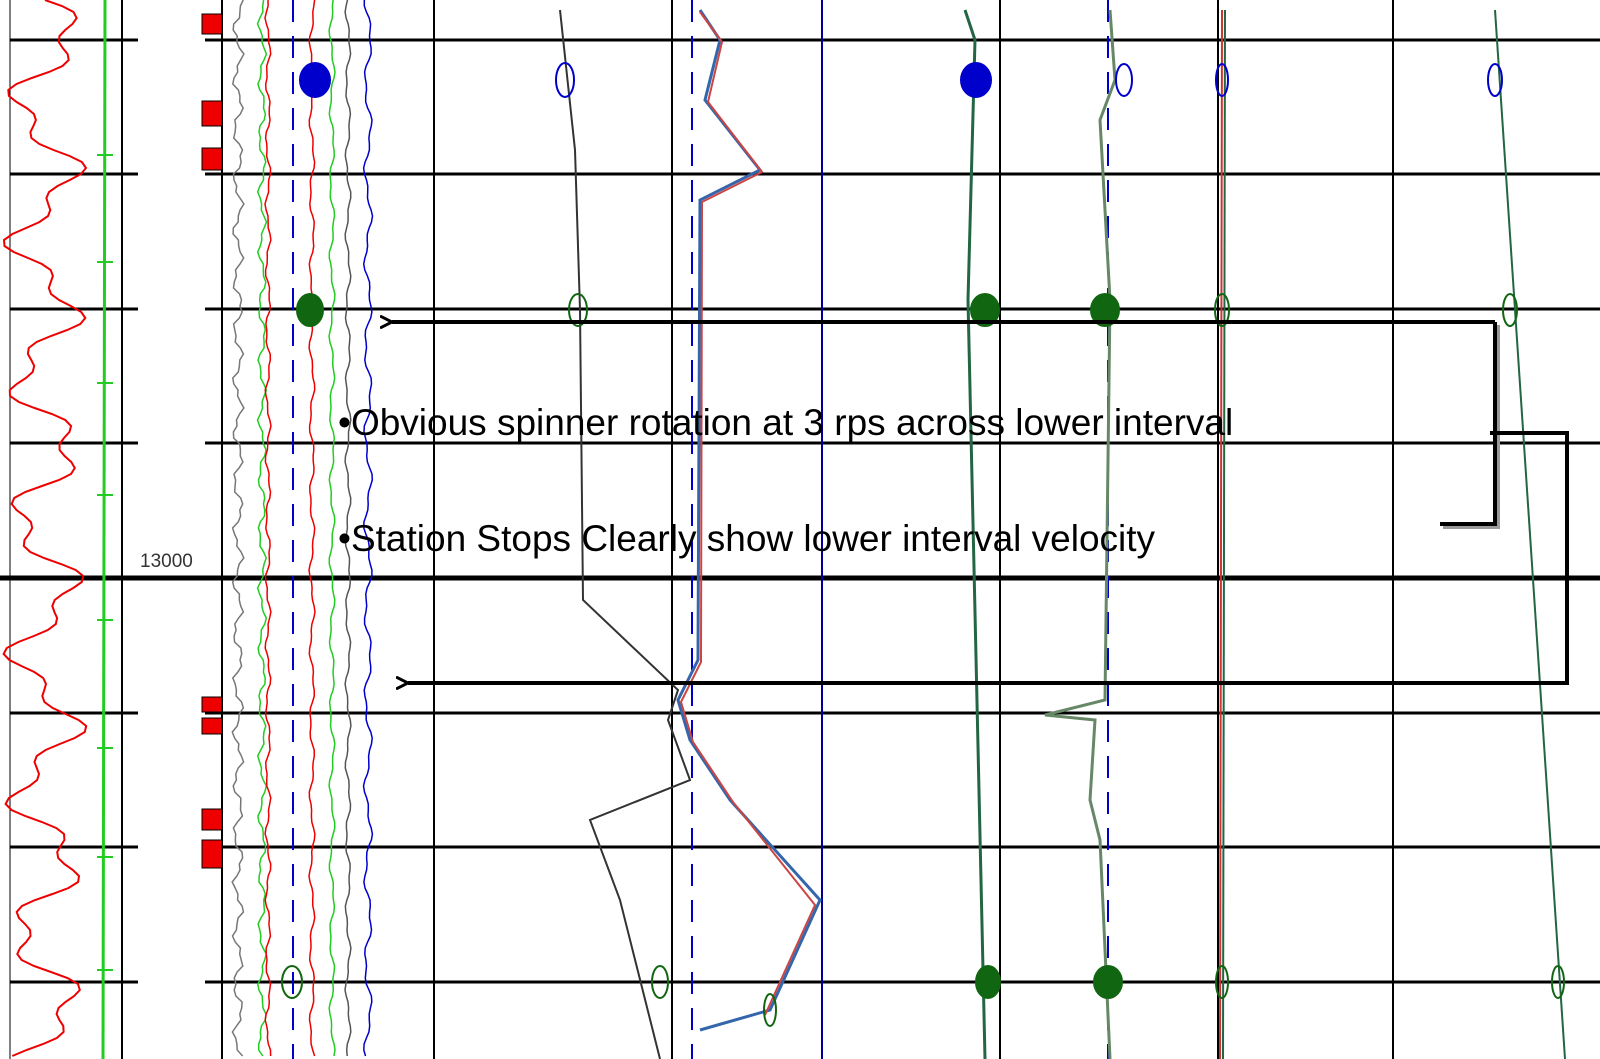 The height and width of the screenshot is (1059, 1600). Describe the element at coordinates (1471, 427) in the screenshot. I see `callout-bracket-shadow` at that location.